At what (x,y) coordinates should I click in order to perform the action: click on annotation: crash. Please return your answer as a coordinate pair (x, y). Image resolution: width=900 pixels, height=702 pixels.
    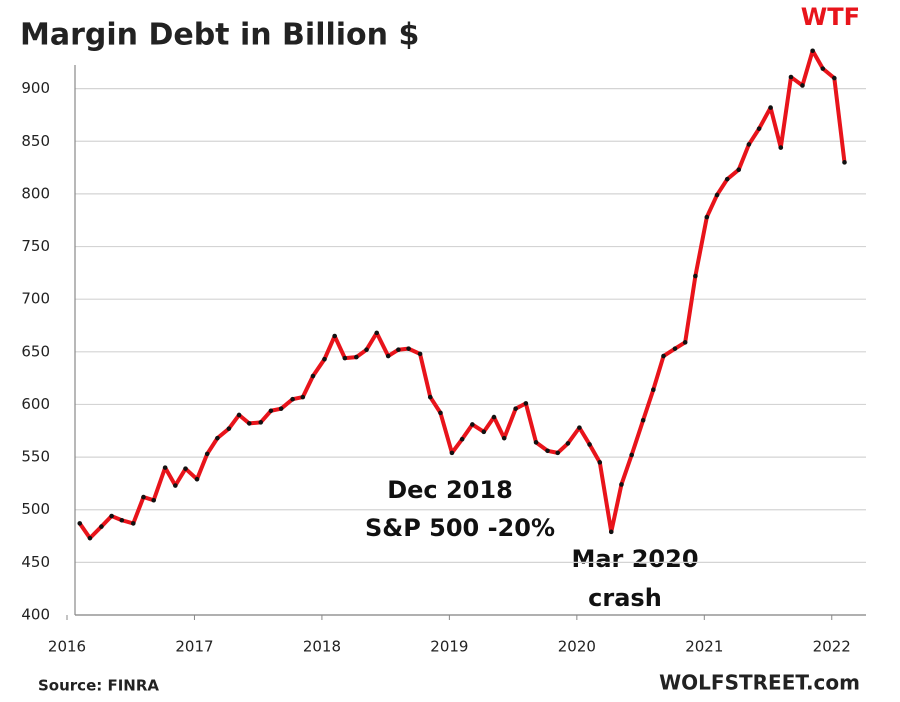
    Looking at the image, I should click on (625, 598).